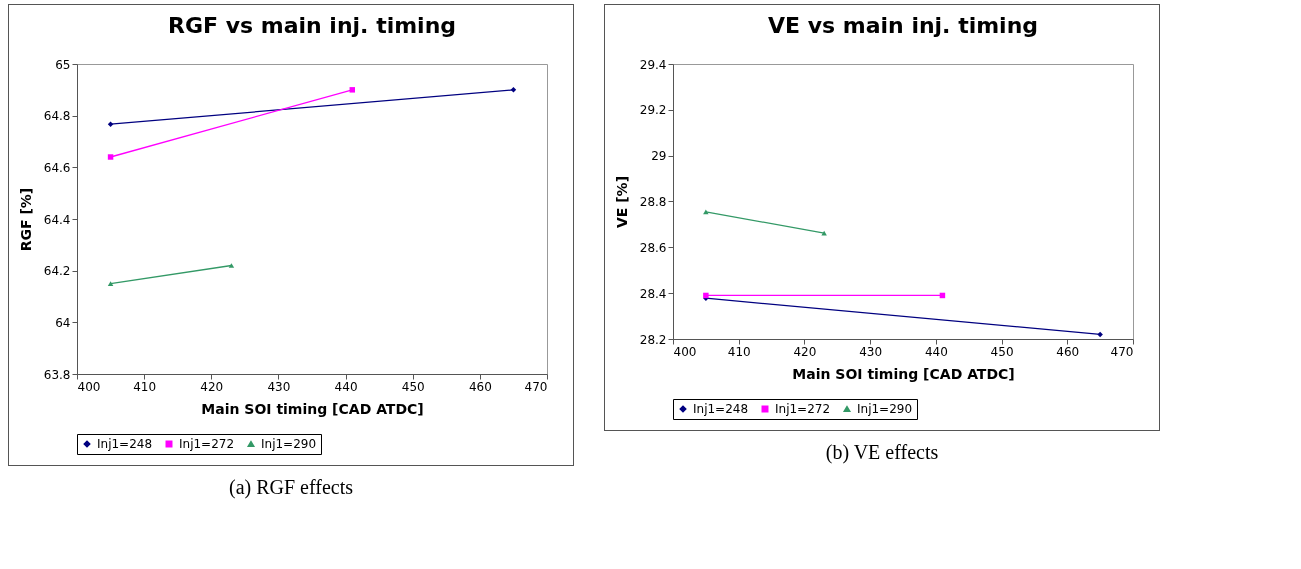 This screenshot has height=569, width=1301. What do you see at coordinates (659, 156) in the screenshot?
I see `y-tick-label: 29` at bounding box center [659, 156].